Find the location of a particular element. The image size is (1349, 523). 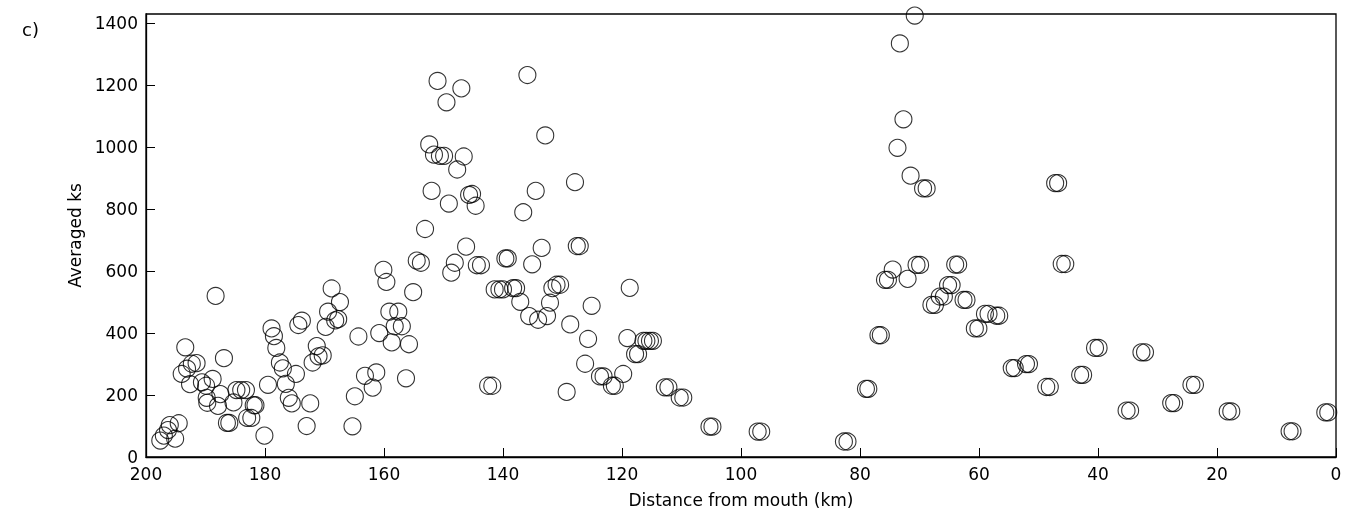

y-axis-title: Averaged ks is located at coordinates (75, 235).